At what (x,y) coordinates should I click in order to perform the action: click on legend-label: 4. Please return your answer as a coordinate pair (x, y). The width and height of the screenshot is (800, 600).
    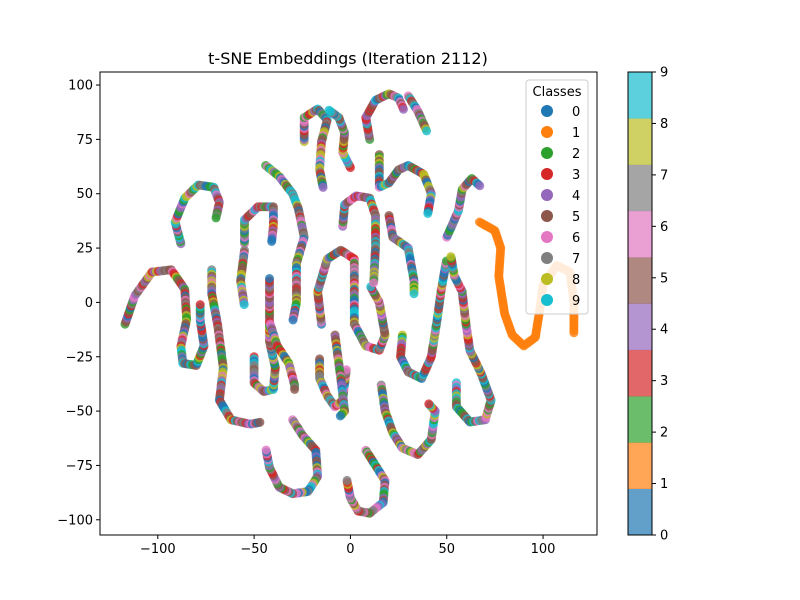
    Looking at the image, I should click on (576, 196).